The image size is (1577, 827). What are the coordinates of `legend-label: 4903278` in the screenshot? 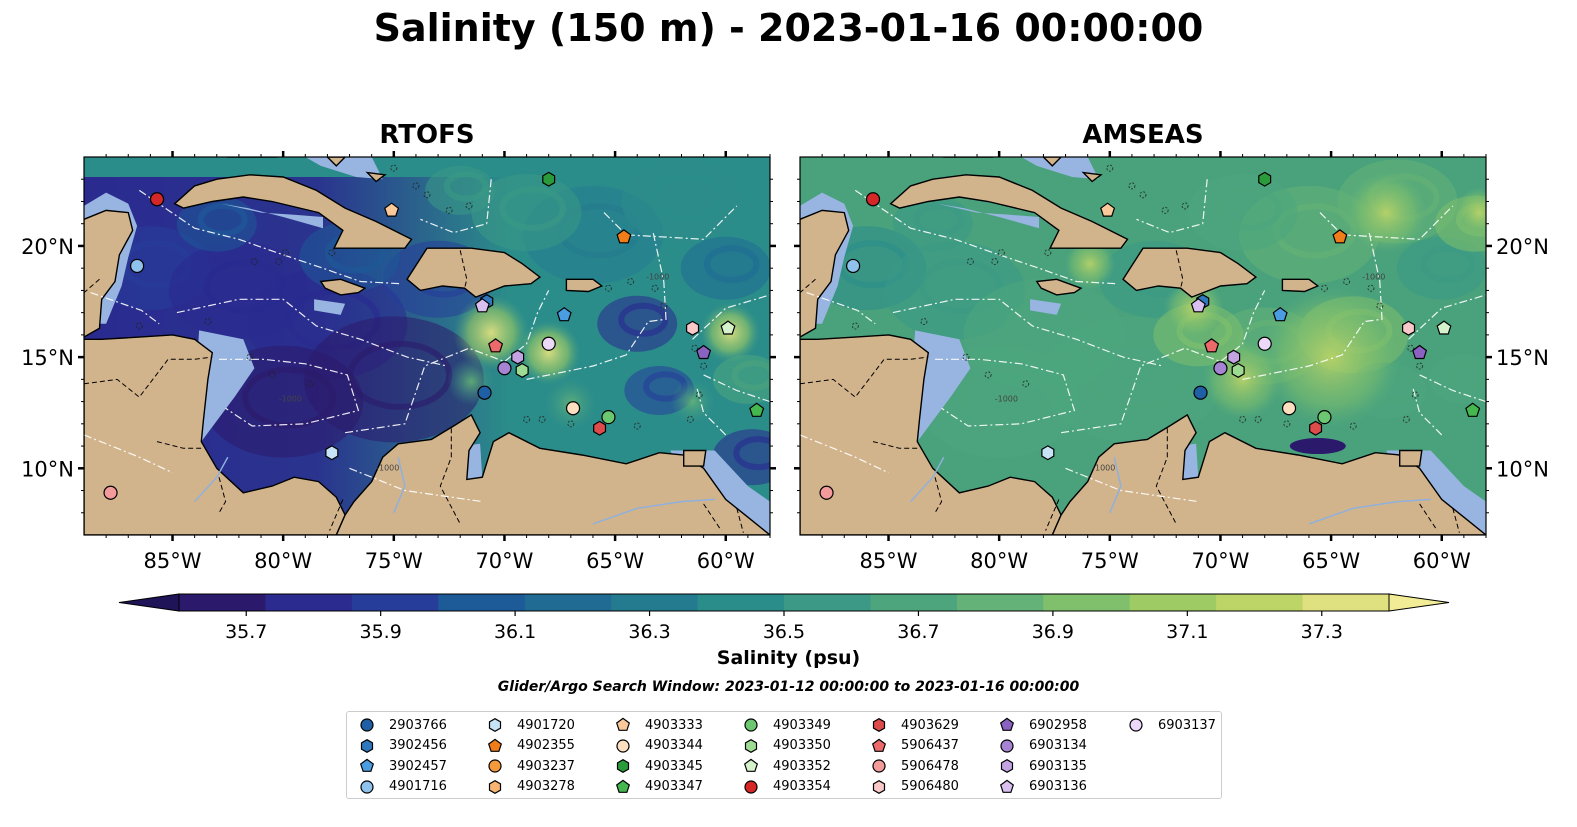 It's located at (546, 787).